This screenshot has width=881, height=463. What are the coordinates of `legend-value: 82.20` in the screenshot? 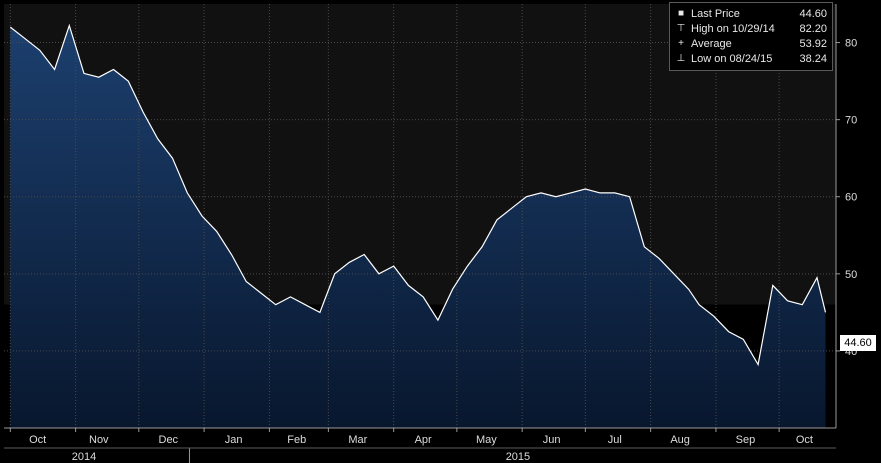 It's located at (813, 29).